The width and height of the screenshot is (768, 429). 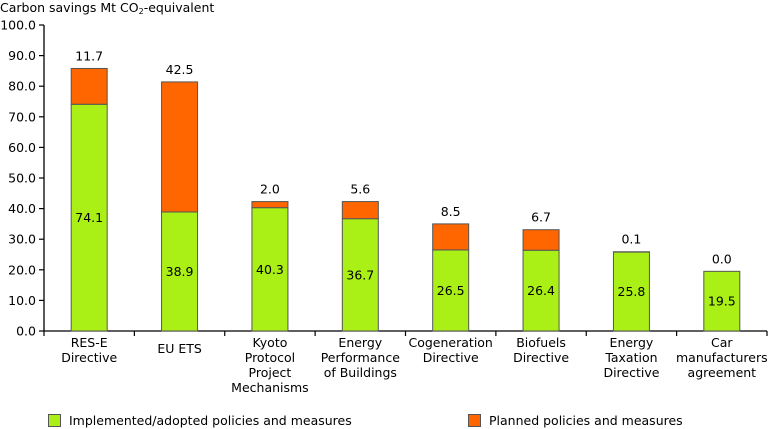 What do you see at coordinates (722, 342) in the screenshot?
I see `x-tick-label: Car` at bounding box center [722, 342].